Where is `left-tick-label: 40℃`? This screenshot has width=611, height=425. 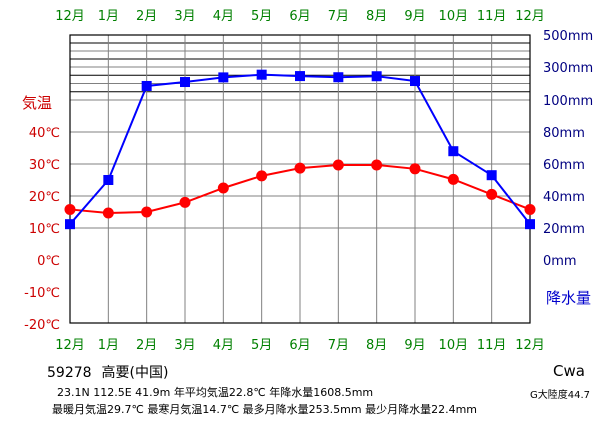 left-tick-label: 40℃ is located at coordinates (44, 133).